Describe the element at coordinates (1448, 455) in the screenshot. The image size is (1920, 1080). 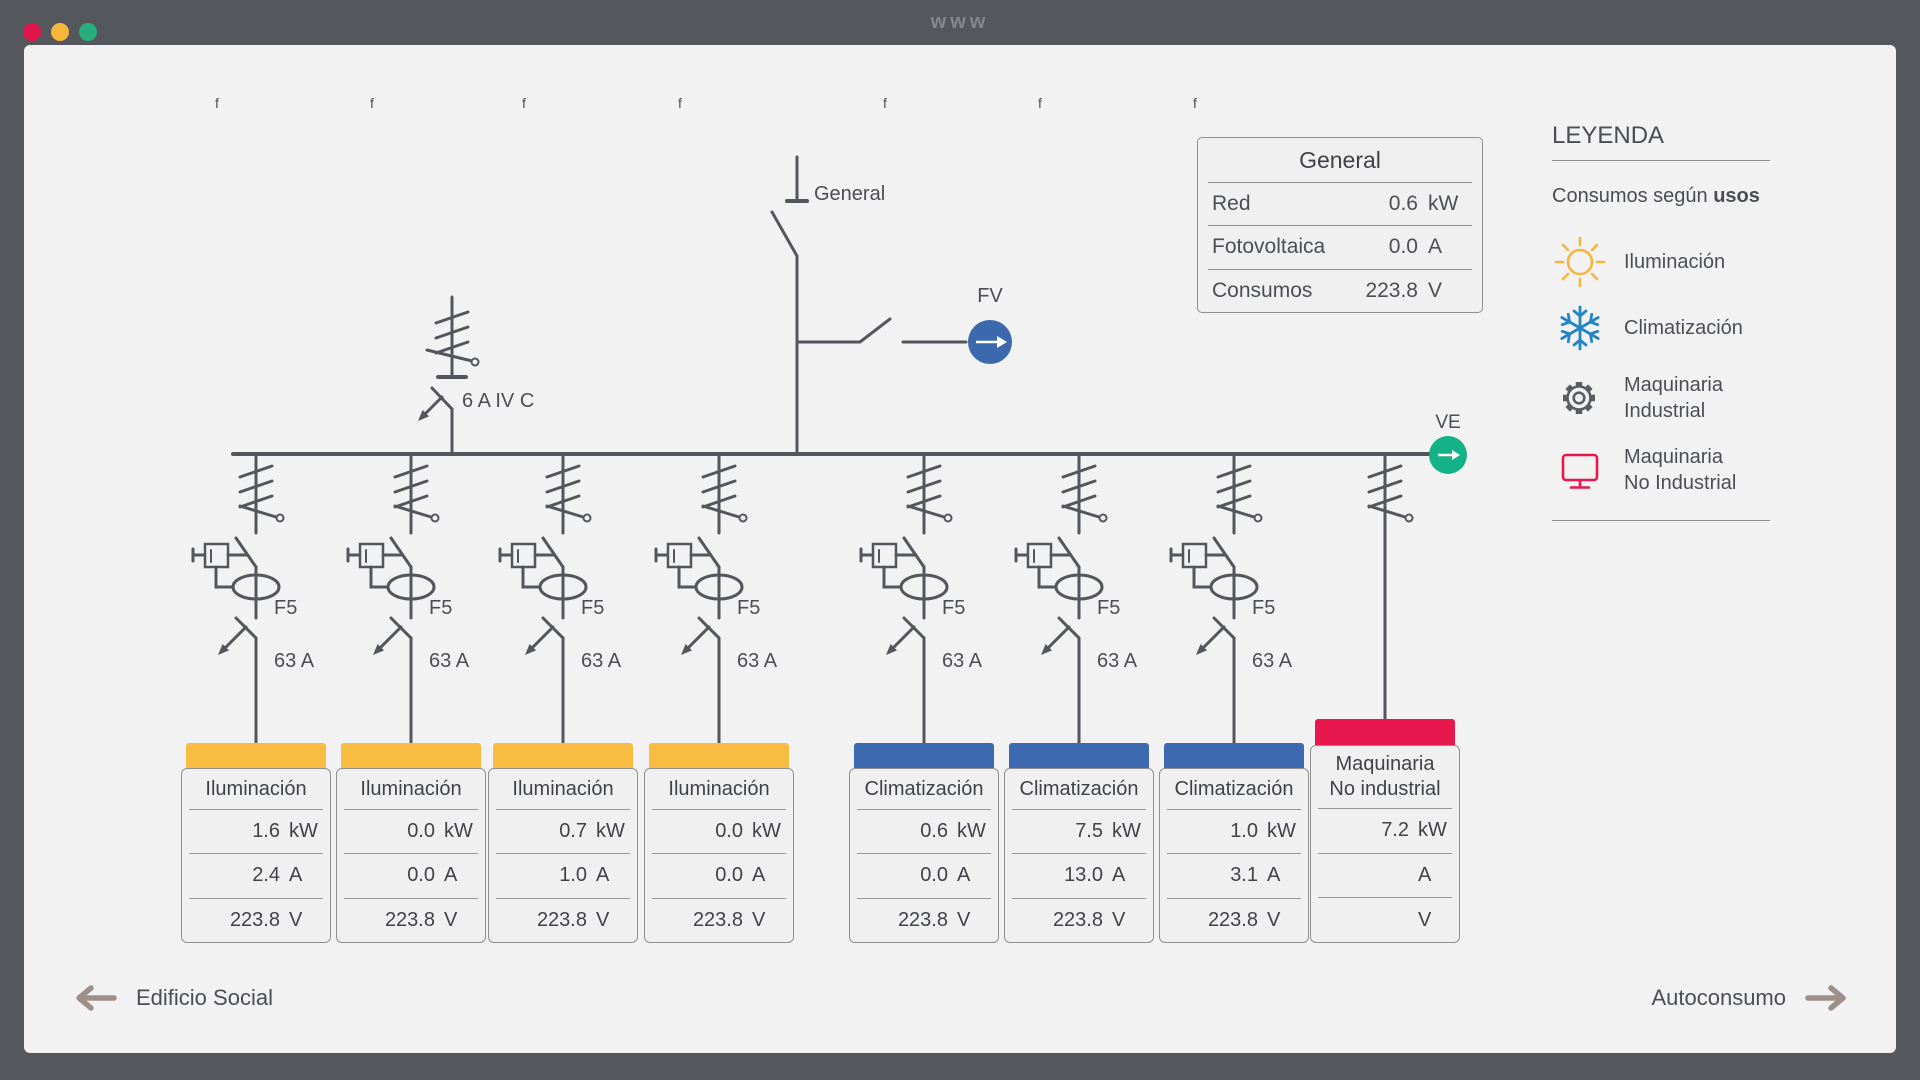
I see `ve-node` at that location.